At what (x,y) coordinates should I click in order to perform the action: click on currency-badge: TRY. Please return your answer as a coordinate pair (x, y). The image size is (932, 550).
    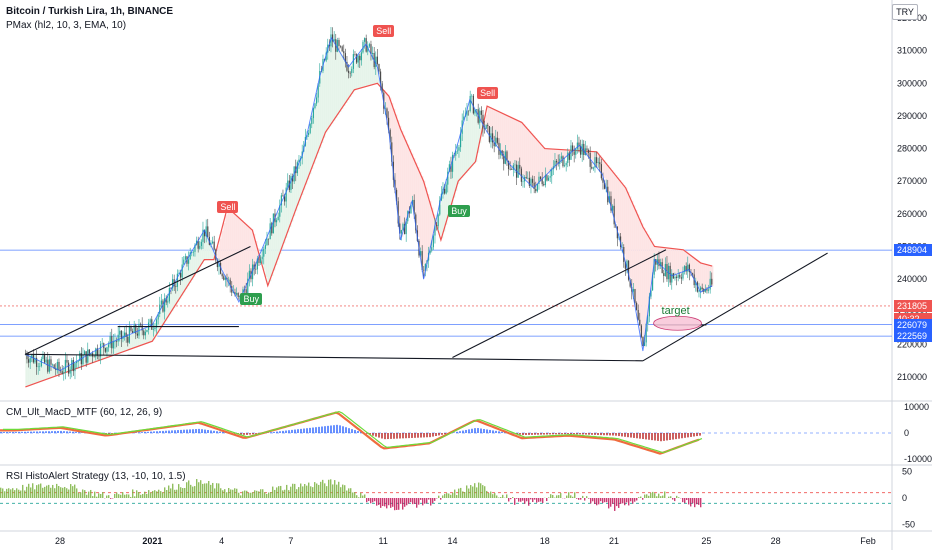
    Looking at the image, I should click on (905, 12).